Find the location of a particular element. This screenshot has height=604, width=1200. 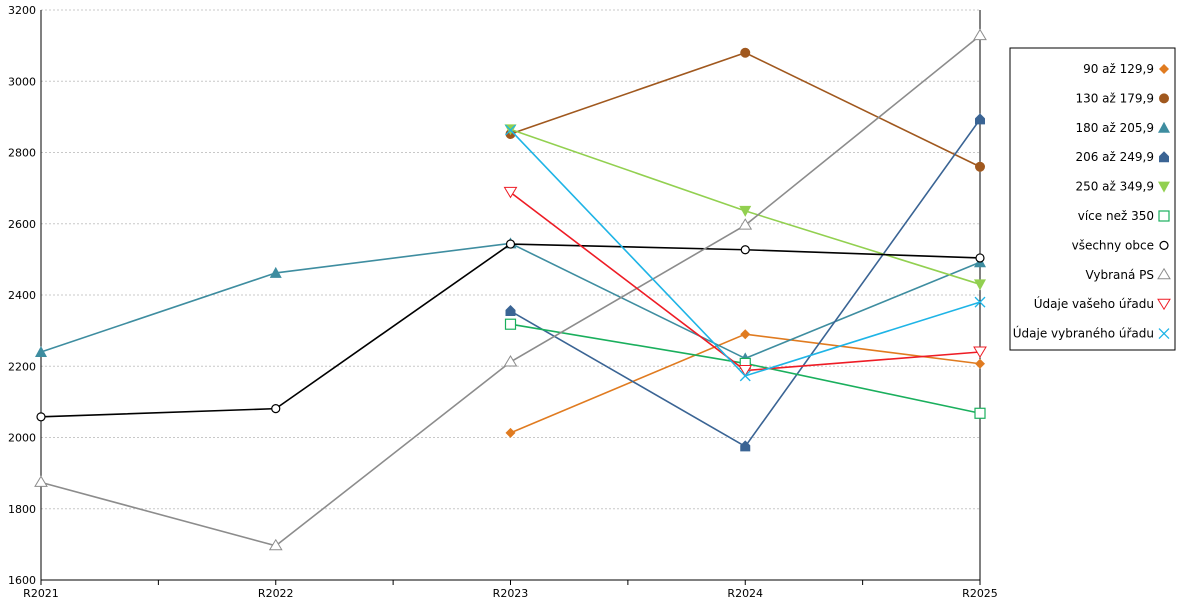

legend-box is located at coordinates (1092, 199).